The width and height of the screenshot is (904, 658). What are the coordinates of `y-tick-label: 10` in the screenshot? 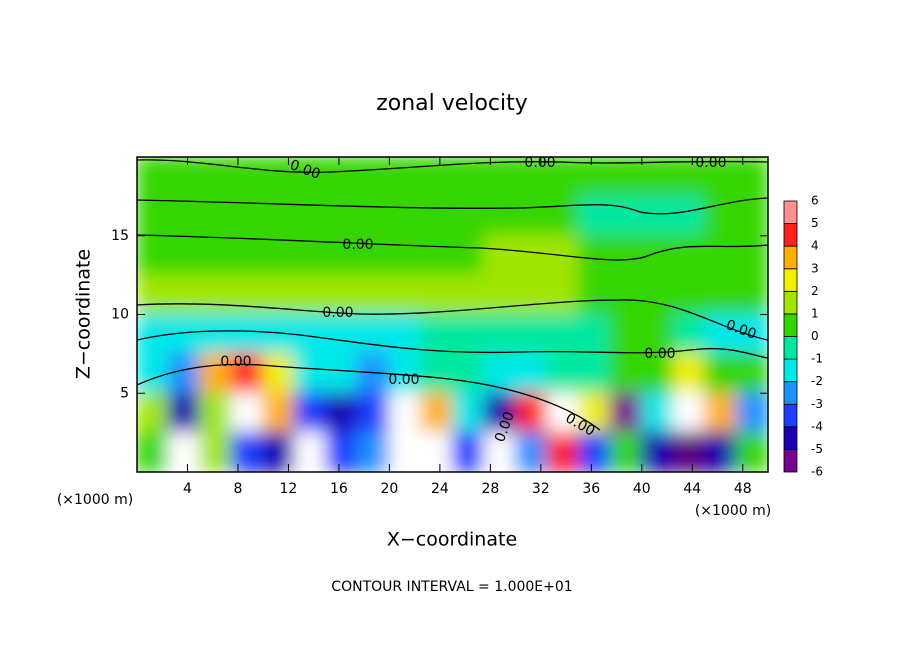 It's located at (120, 315).